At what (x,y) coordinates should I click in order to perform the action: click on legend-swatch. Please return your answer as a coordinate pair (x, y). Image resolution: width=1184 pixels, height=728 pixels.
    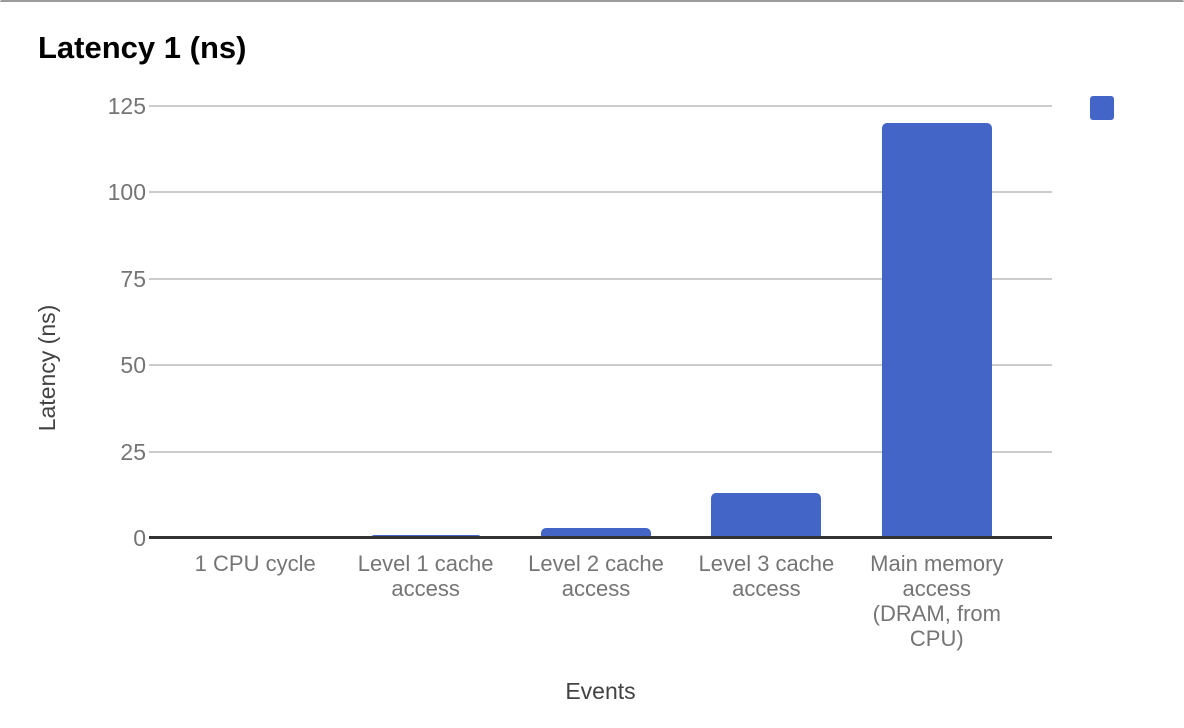
    Looking at the image, I should click on (1102, 108).